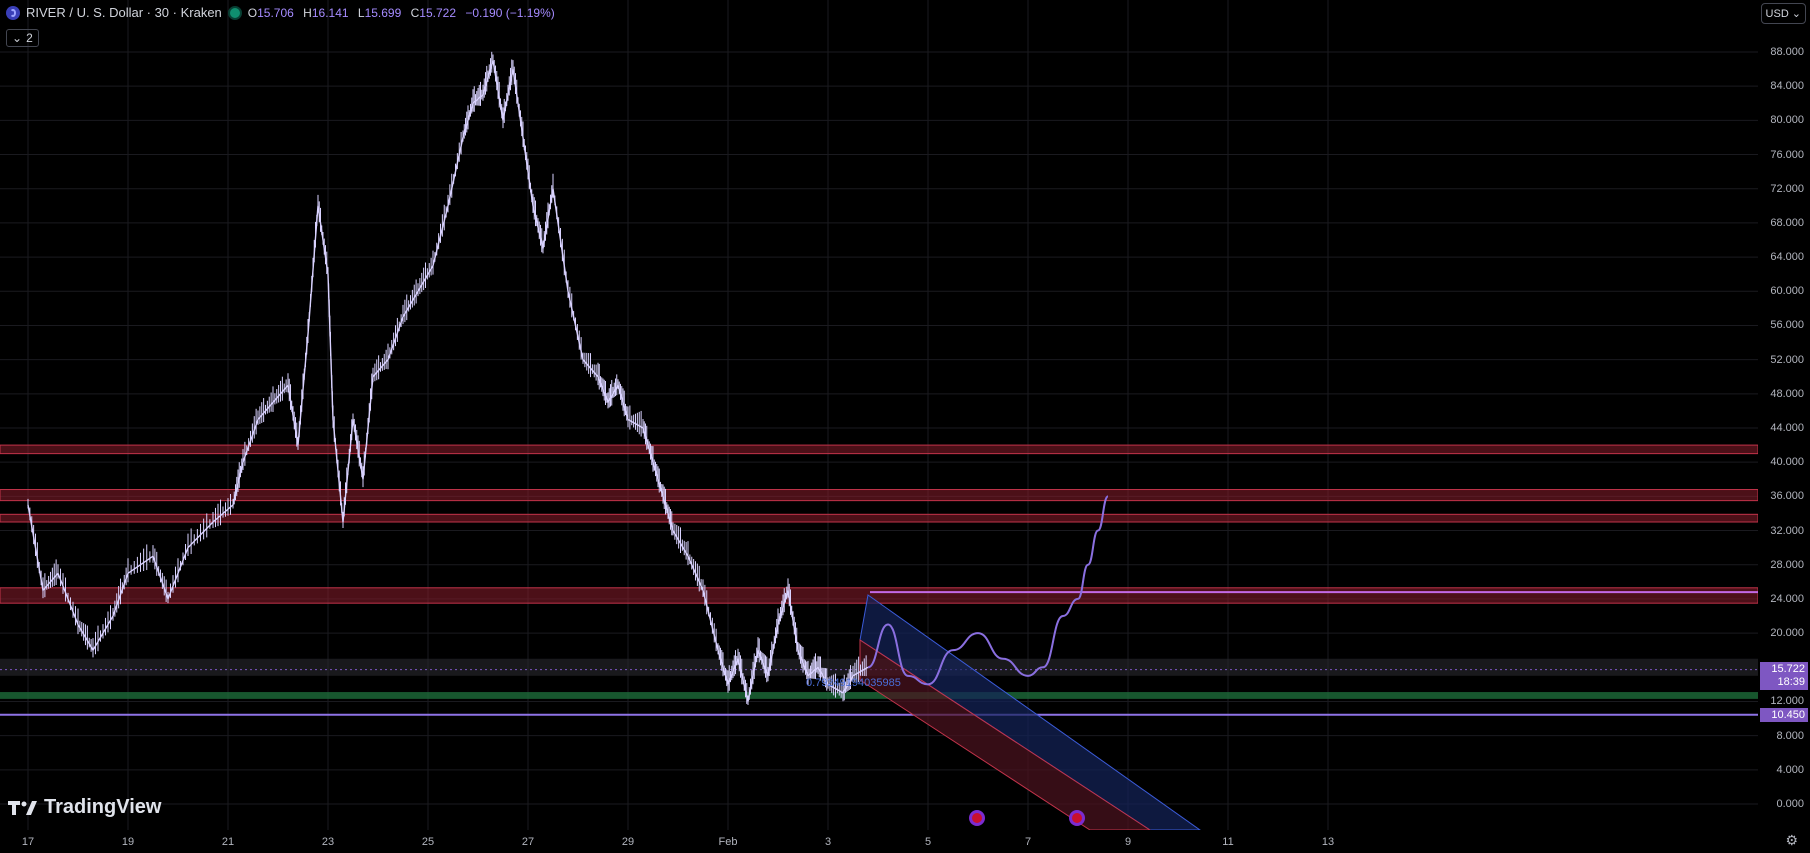 This screenshot has height=853, width=1810. Describe the element at coordinates (1791, 840) in the screenshot. I see `settings-gear-icon: ⚙` at that location.